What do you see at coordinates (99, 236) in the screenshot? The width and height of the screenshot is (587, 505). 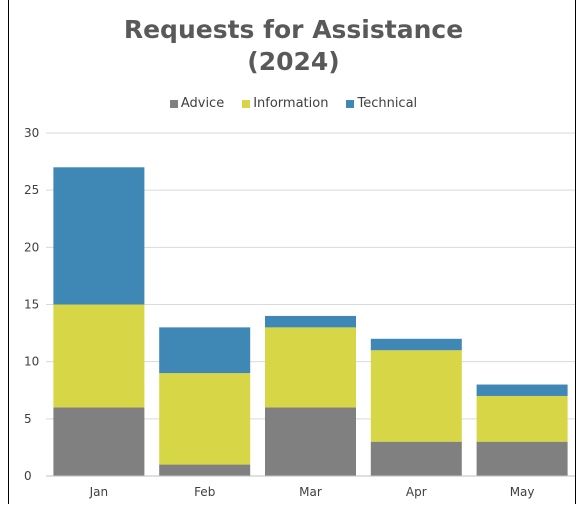 I see `bar-technical-jan` at bounding box center [99, 236].